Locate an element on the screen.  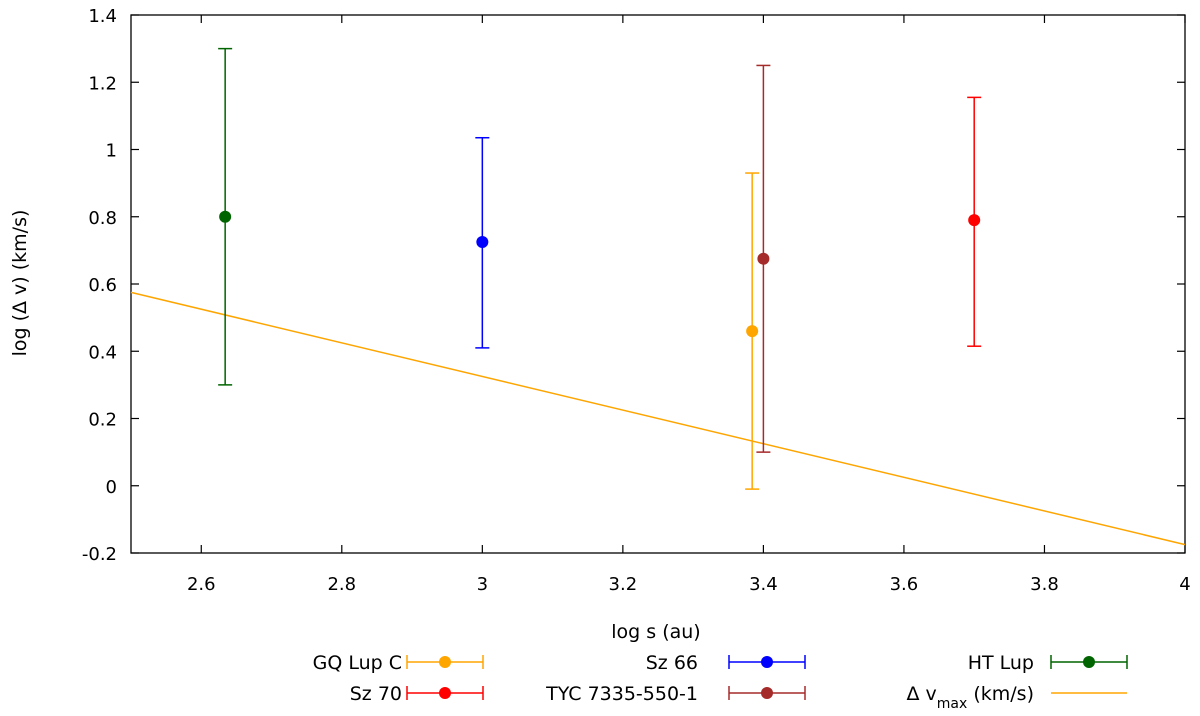
y-tick-label: 1.4 is located at coordinates (102, 16).